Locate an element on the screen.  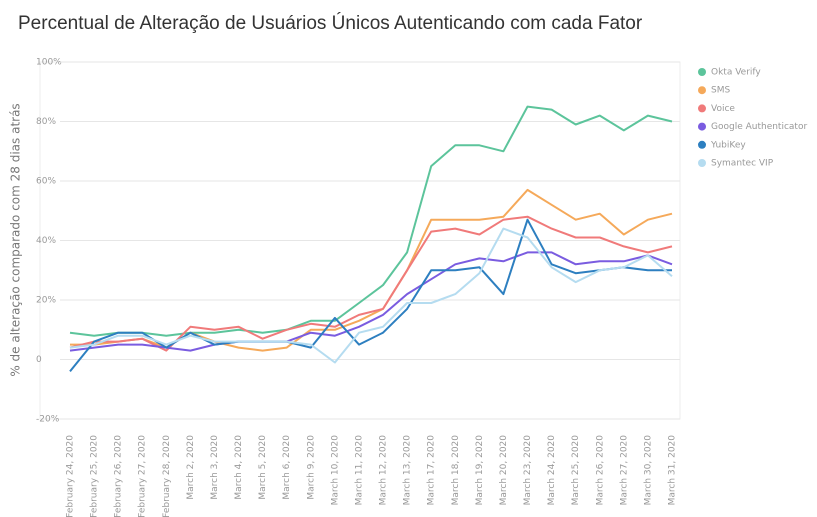
x-tick-label: March 31, 2020 is located at coordinates (673, 470).